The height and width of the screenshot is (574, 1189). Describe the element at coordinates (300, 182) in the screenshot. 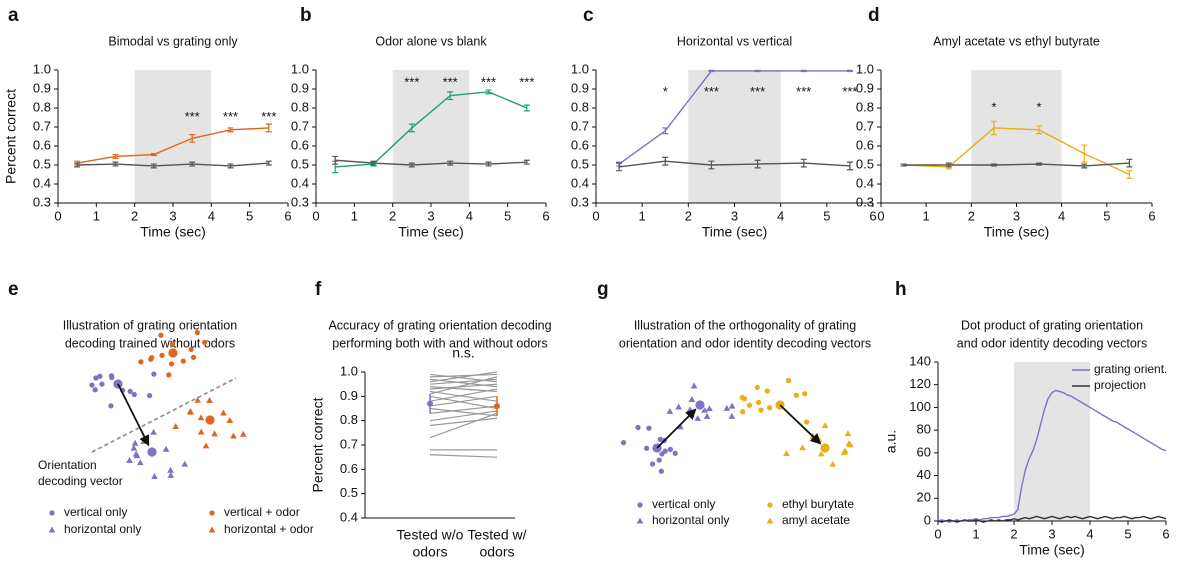

I see `y-tick-label: 0.4` at that location.